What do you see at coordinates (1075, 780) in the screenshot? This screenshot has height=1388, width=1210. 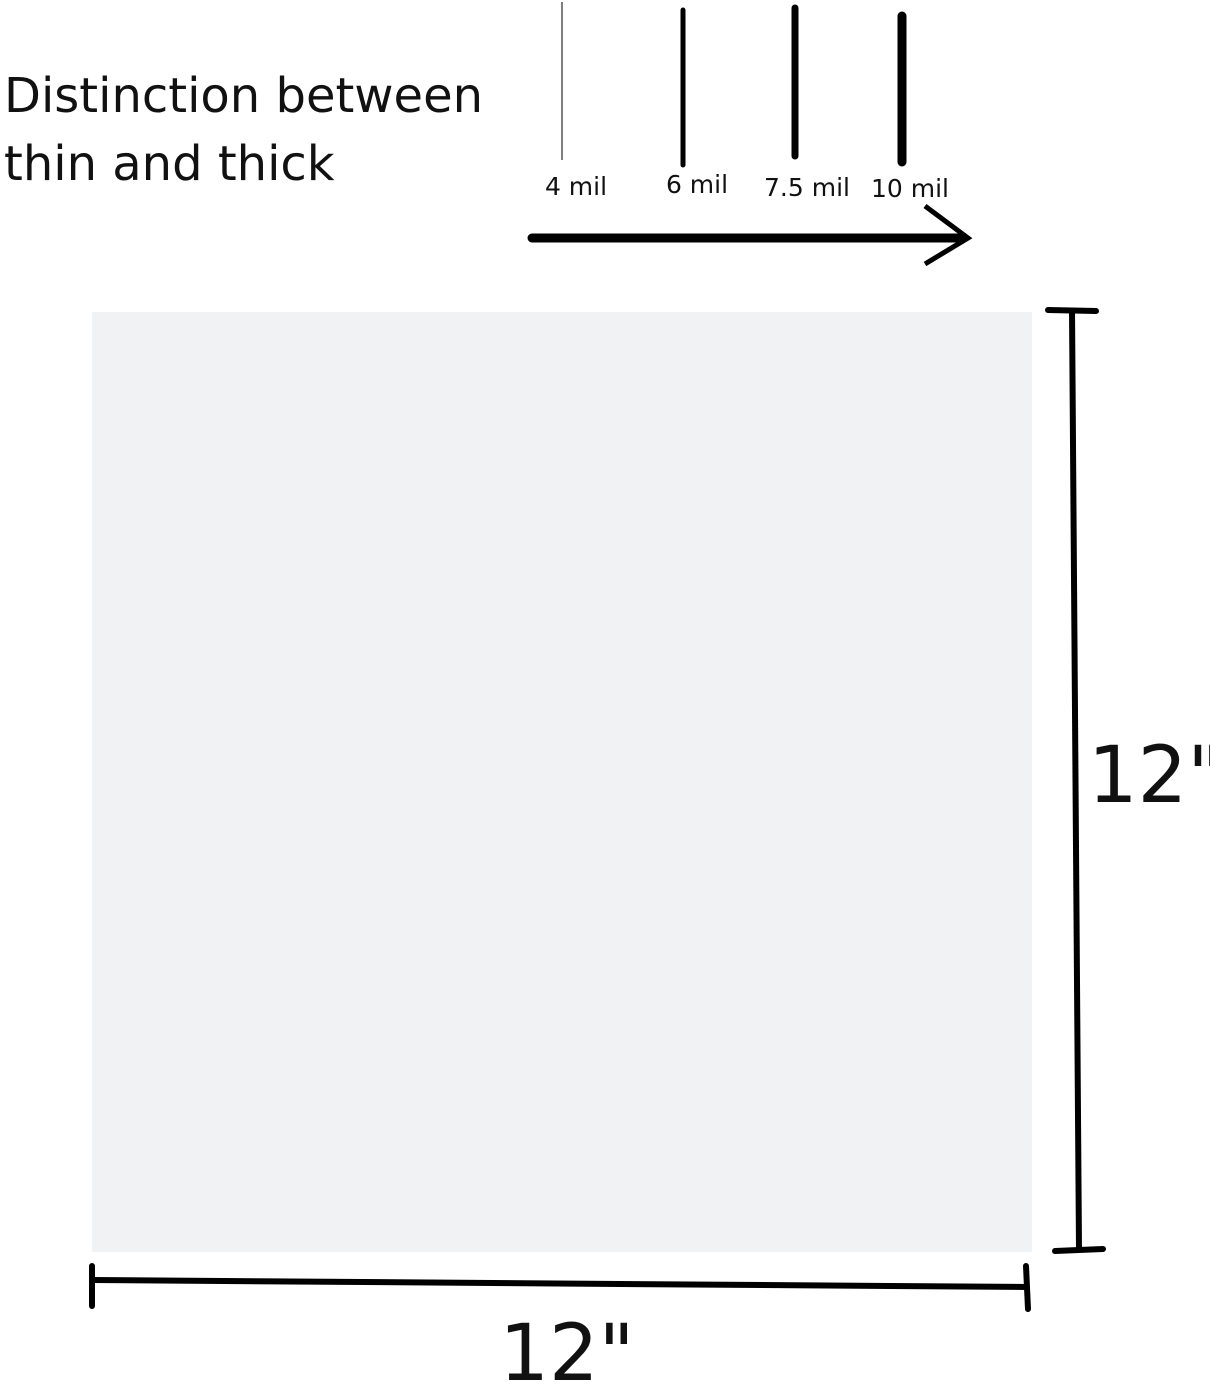 I see `height-dimension` at bounding box center [1075, 780].